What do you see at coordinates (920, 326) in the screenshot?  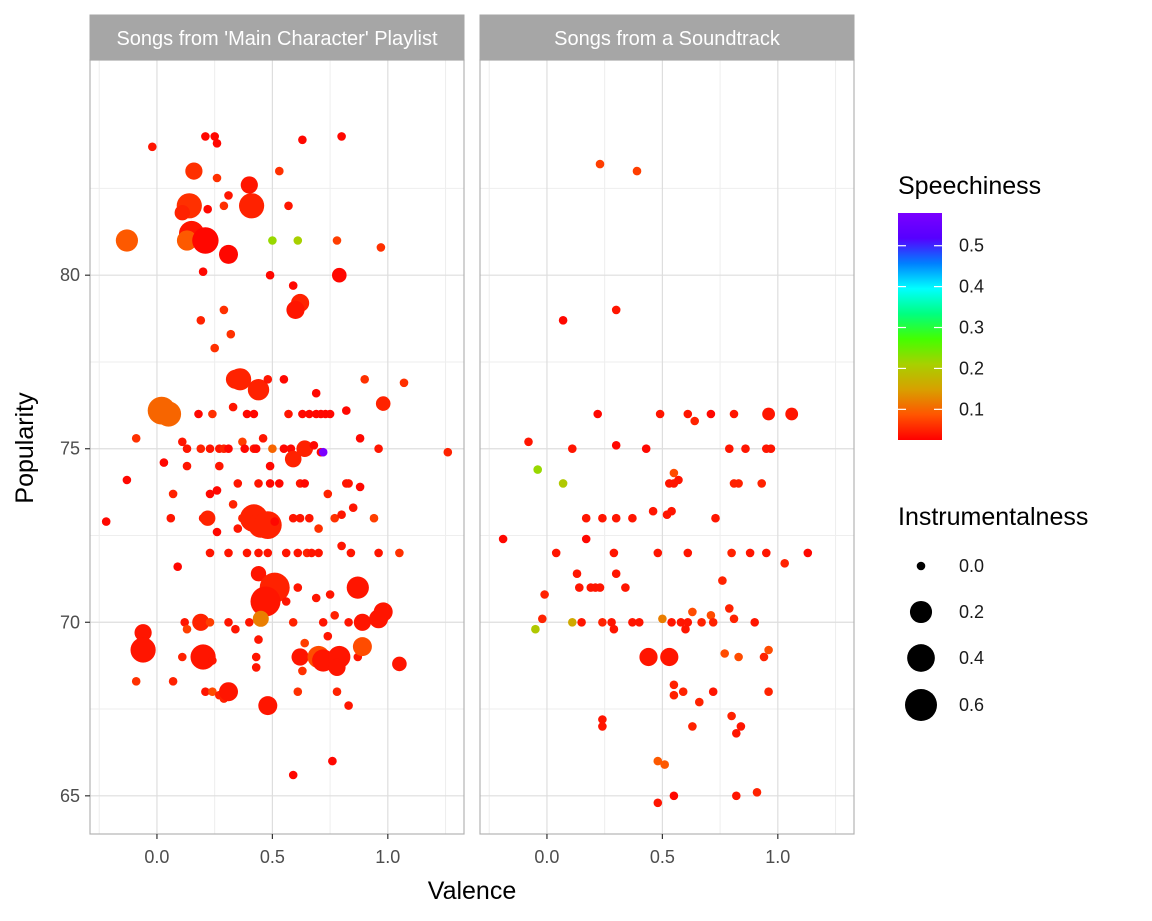 I see `speechiness-colorbar` at bounding box center [920, 326].